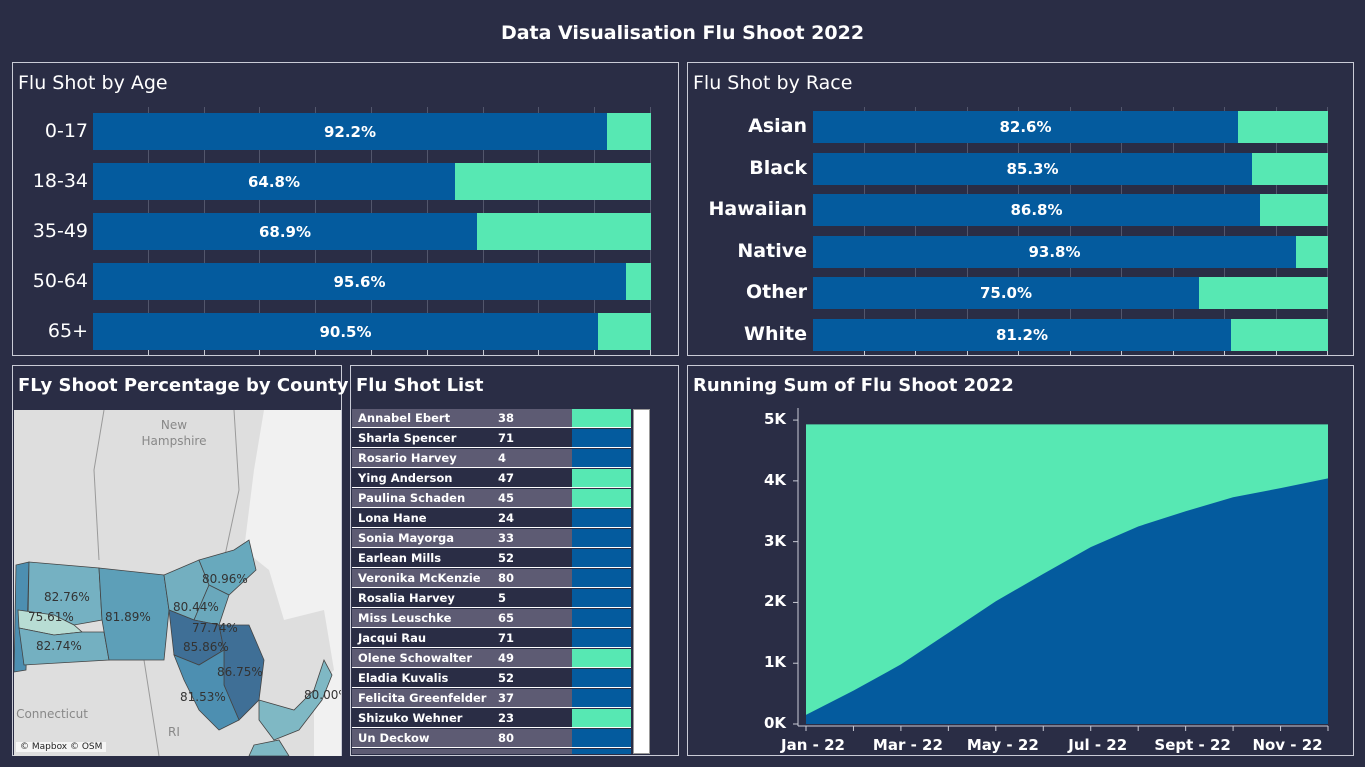  I want to click on list-row: Ying Anderson 47, so click(491, 478).